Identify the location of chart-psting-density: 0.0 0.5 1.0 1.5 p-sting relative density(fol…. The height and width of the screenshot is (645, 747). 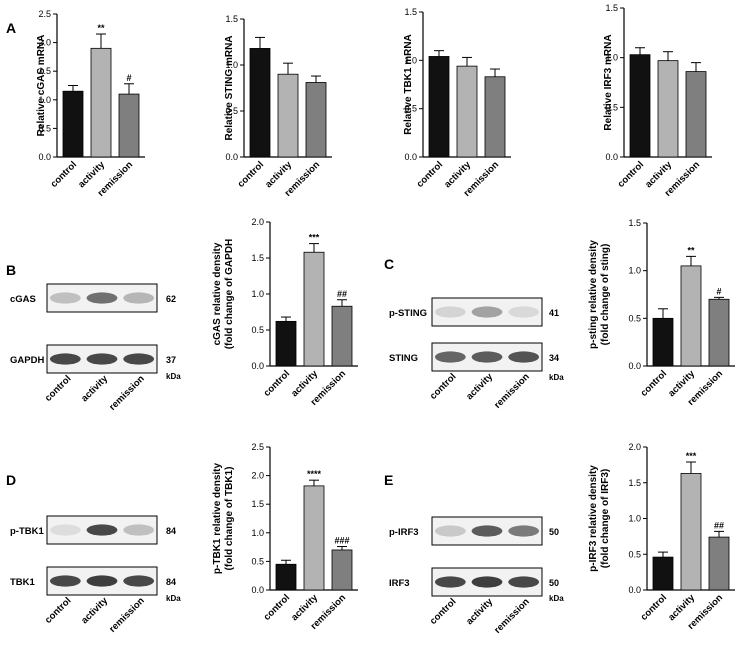
(661, 313).